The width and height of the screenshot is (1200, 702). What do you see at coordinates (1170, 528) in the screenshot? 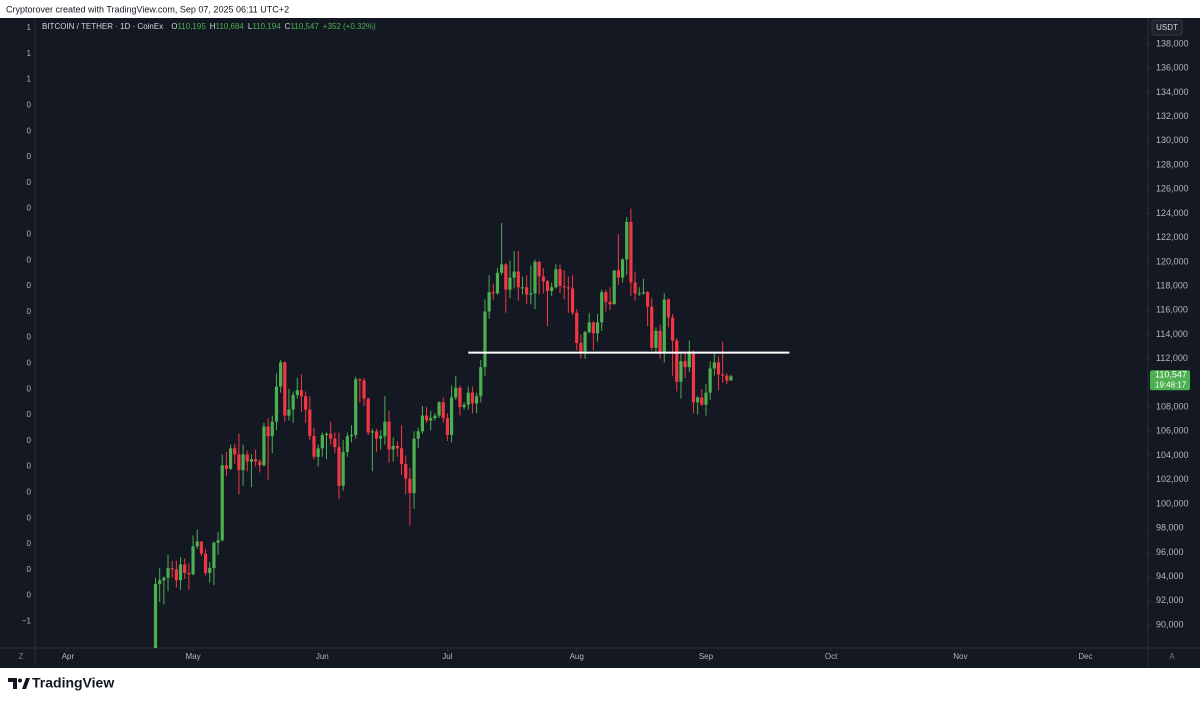
I see `y-tick-label: 98,000` at bounding box center [1170, 528].